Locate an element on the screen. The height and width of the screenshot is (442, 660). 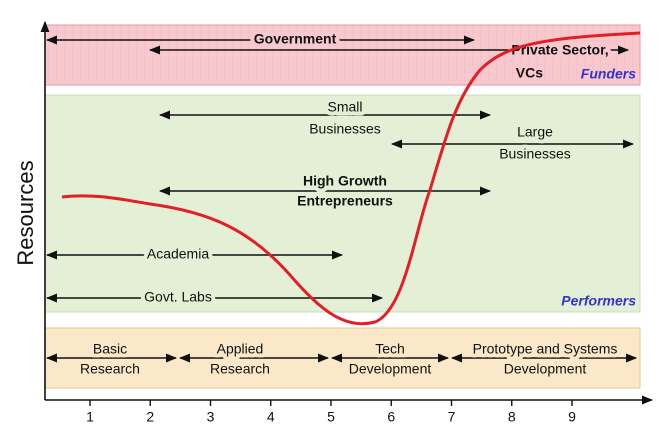
label: Govt. Labs is located at coordinates (178, 297).